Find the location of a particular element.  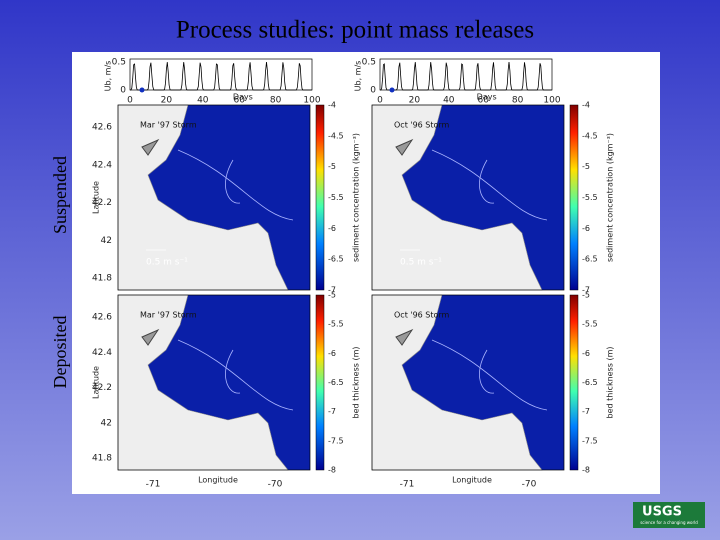

row-label: Suspended is located at coordinates (60, 195).